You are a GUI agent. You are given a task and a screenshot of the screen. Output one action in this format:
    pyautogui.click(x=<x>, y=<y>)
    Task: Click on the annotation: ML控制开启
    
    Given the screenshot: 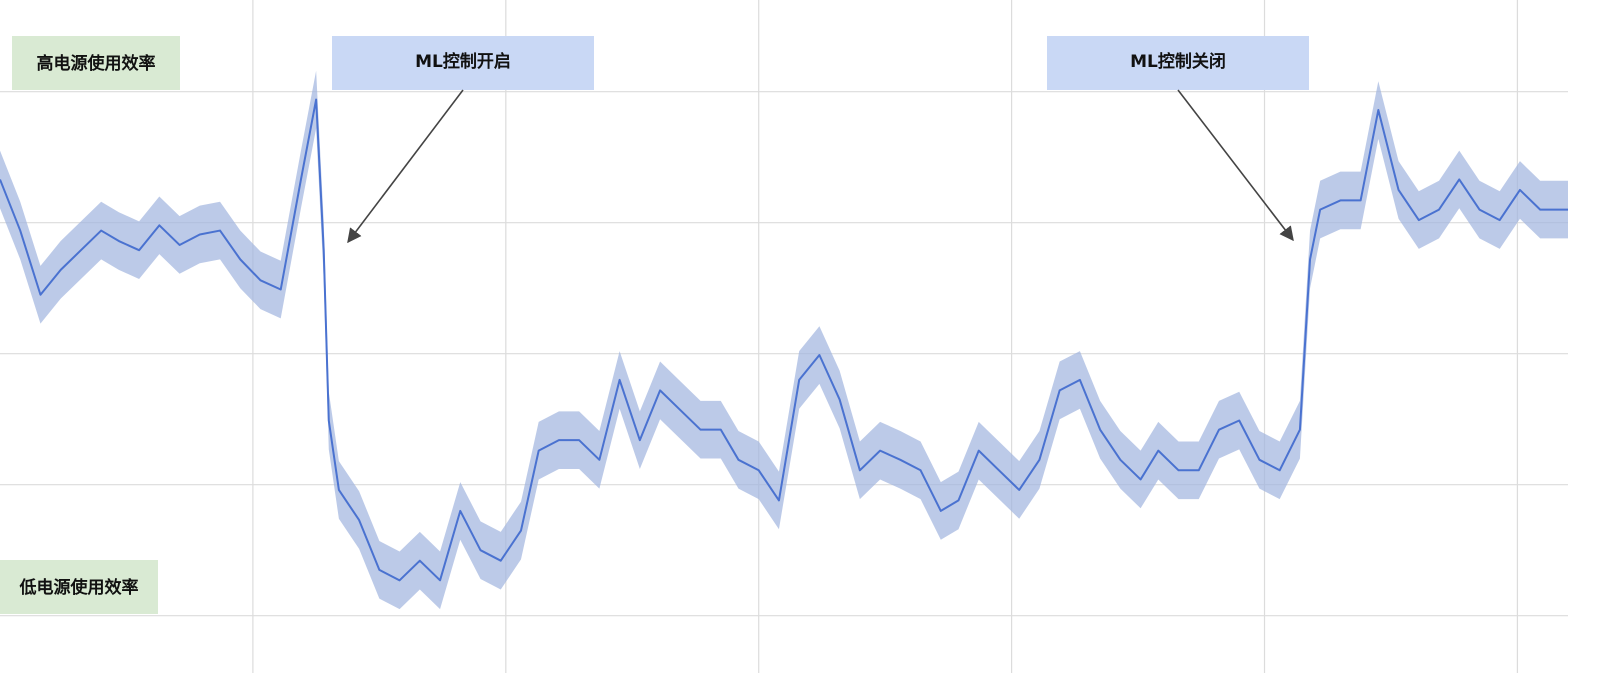 What is the action you would take?
    pyautogui.click(x=463, y=61)
    